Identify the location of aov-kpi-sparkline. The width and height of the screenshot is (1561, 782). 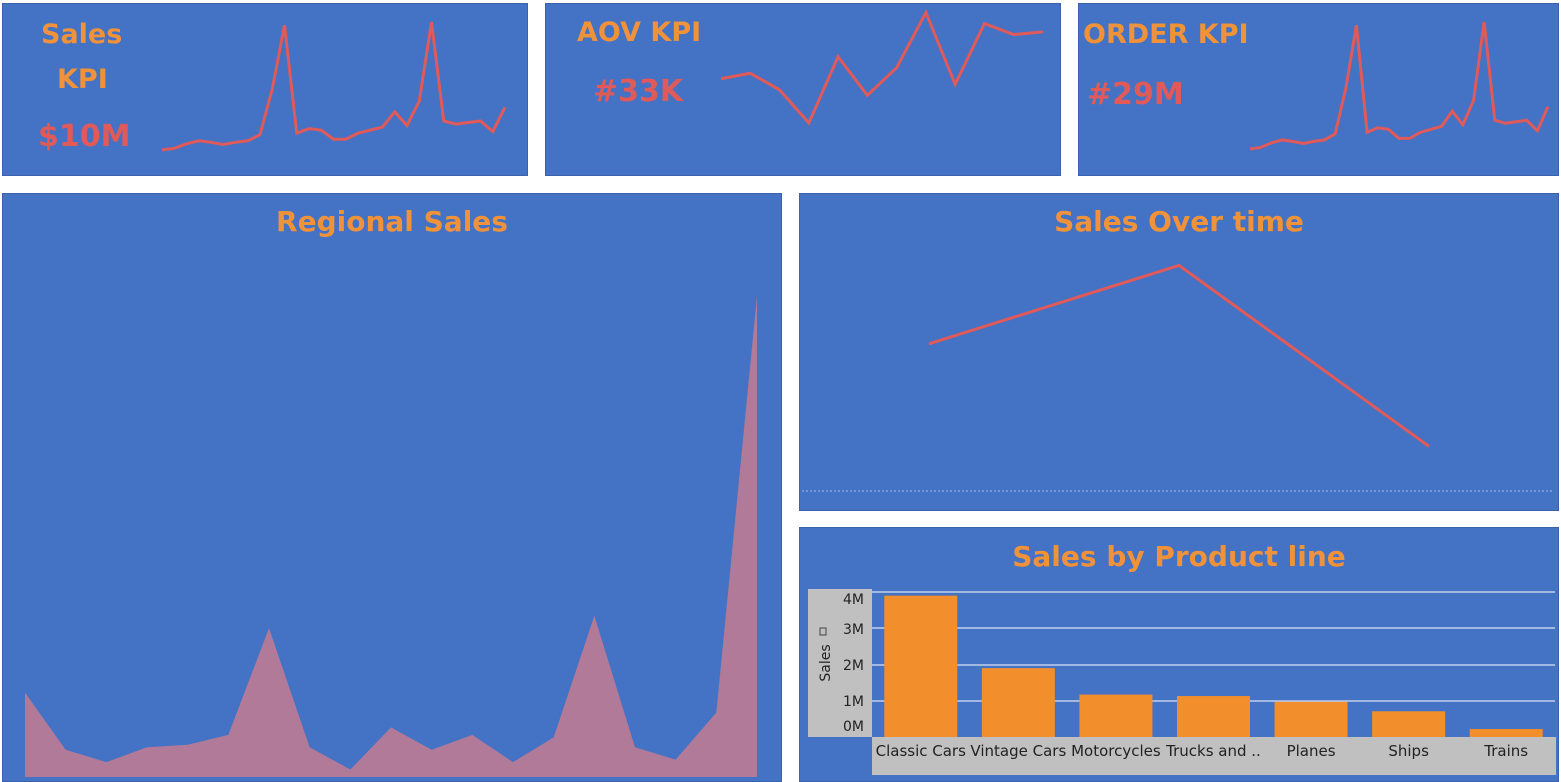
(803, 90).